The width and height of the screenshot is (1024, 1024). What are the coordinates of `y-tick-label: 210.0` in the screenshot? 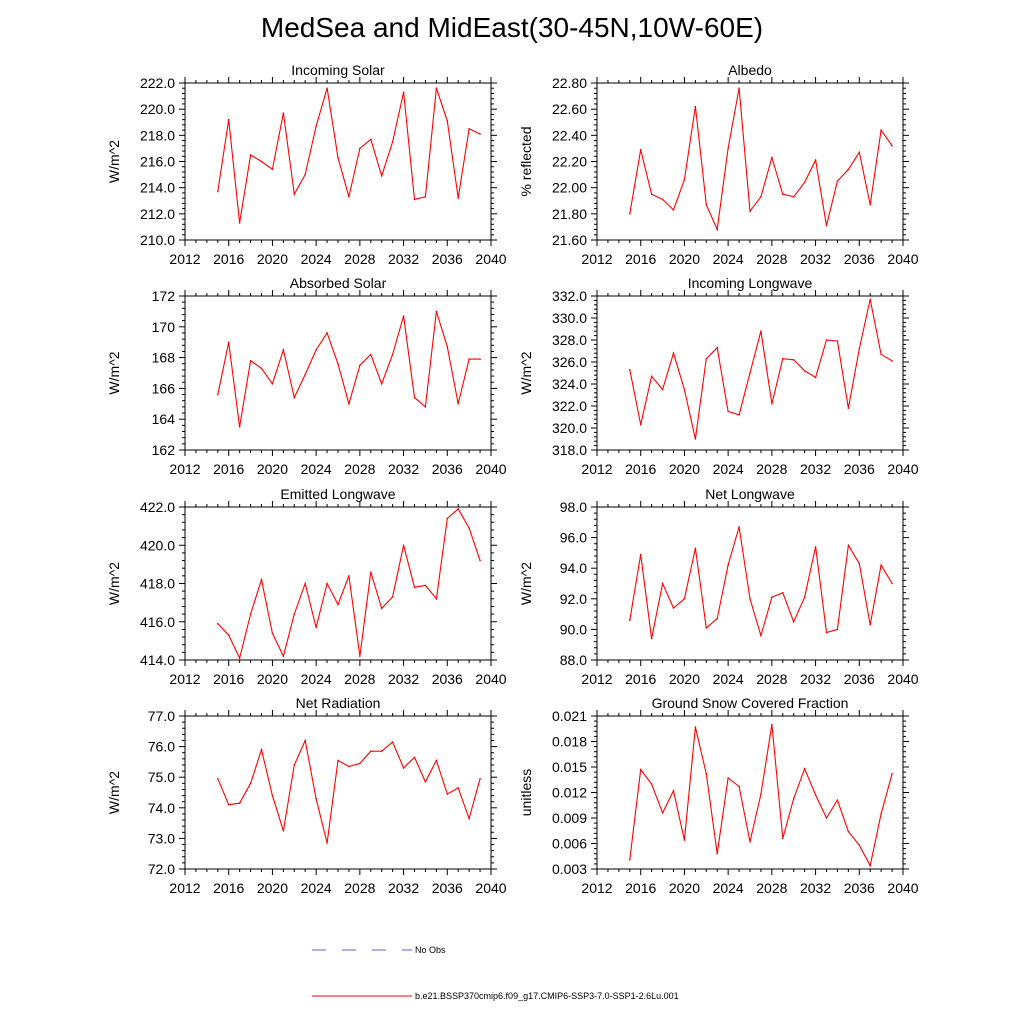 It's located at (157, 240).